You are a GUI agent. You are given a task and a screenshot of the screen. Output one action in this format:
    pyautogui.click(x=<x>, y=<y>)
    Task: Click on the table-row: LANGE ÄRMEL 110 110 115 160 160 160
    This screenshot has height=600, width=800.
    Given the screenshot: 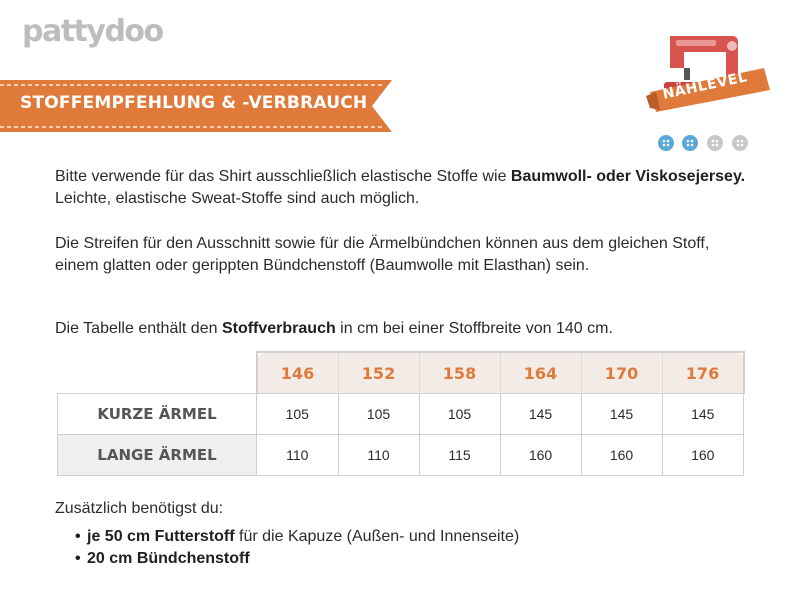 What is the action you would take?
    pyautogui.click(x=400, y=455)
    